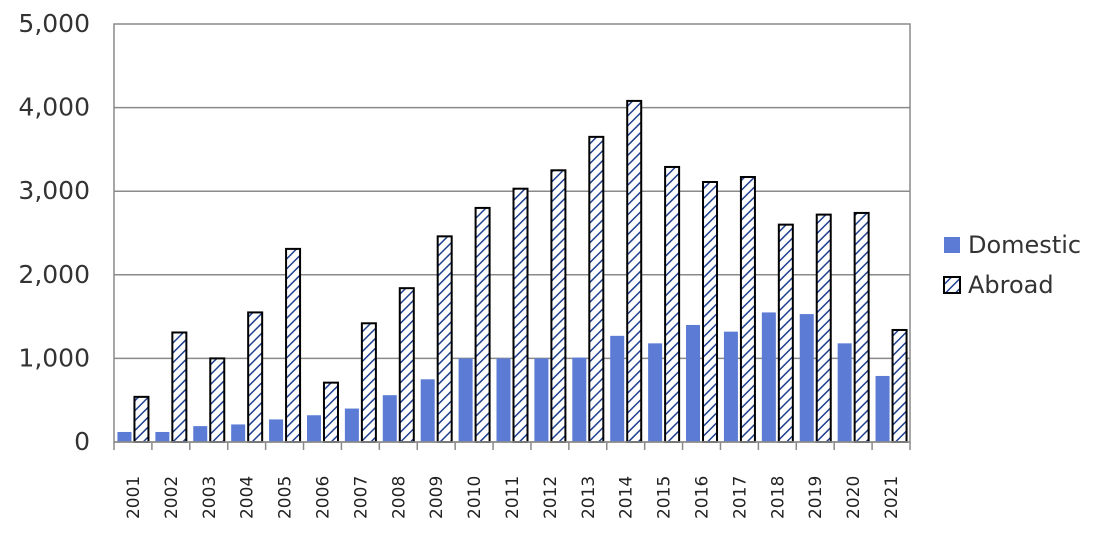 Image resolution: width=1107 pixels, height=540 pixels. What do you see at coordinates (54, 23) in the screenshot?
I see `y-tick-label: 5,000` at bounding box center [54, 23].